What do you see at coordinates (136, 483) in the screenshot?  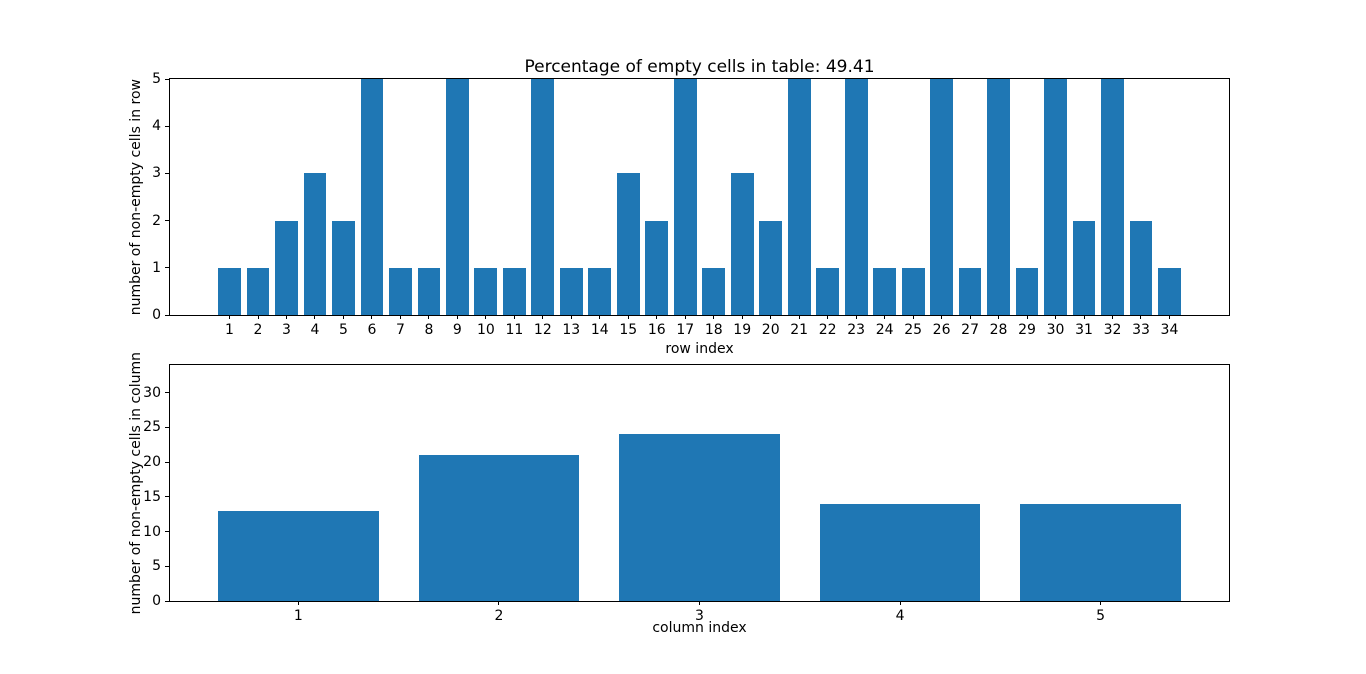 I see `column-chart-ylabel-text: number of non-empty cells in column` at bounding box center [136, 483].